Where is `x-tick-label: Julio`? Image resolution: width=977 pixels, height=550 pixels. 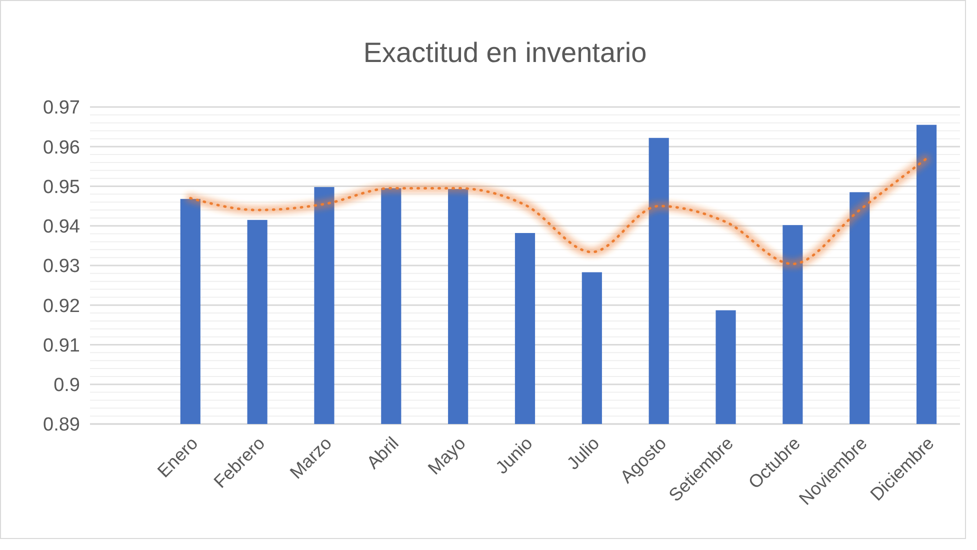
x-tick-label: Julio is located at coordinates (583, 453).